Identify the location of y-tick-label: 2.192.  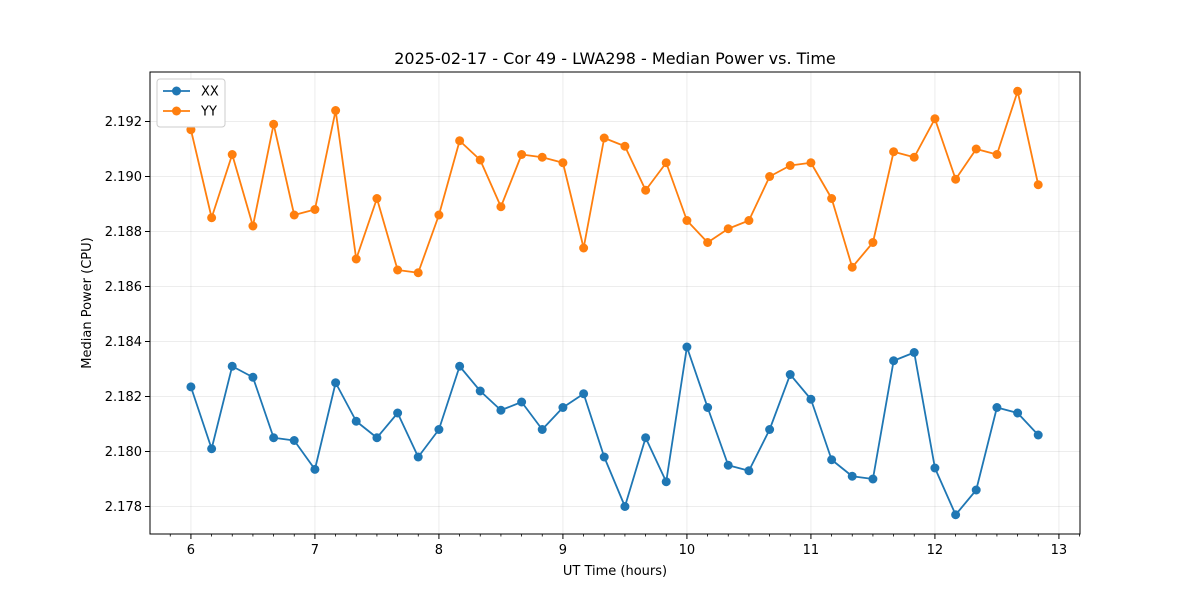
(123, 122).